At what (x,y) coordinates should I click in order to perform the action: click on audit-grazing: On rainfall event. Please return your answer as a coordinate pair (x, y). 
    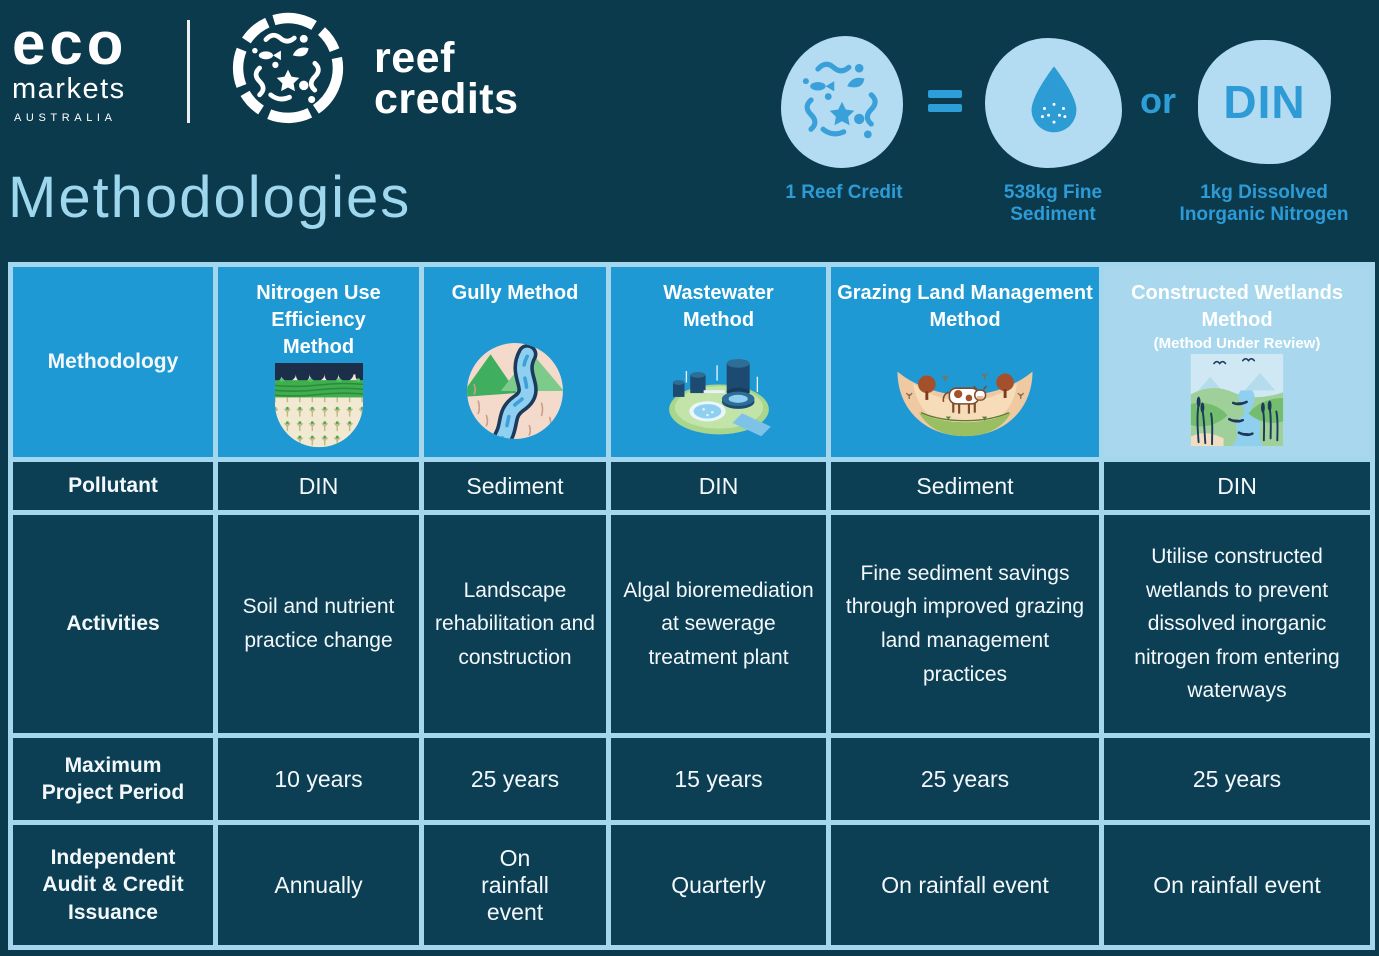
    Looking at the image, I should click on (965, 885).